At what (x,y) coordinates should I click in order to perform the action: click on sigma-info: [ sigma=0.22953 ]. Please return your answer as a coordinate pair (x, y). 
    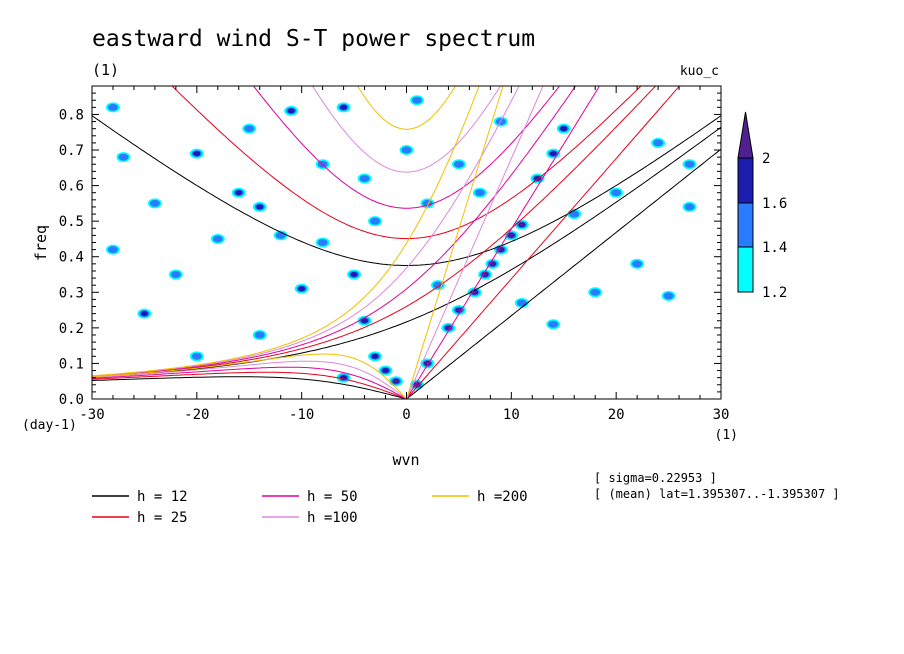
    Looking at the image, I should click on (655, 478).